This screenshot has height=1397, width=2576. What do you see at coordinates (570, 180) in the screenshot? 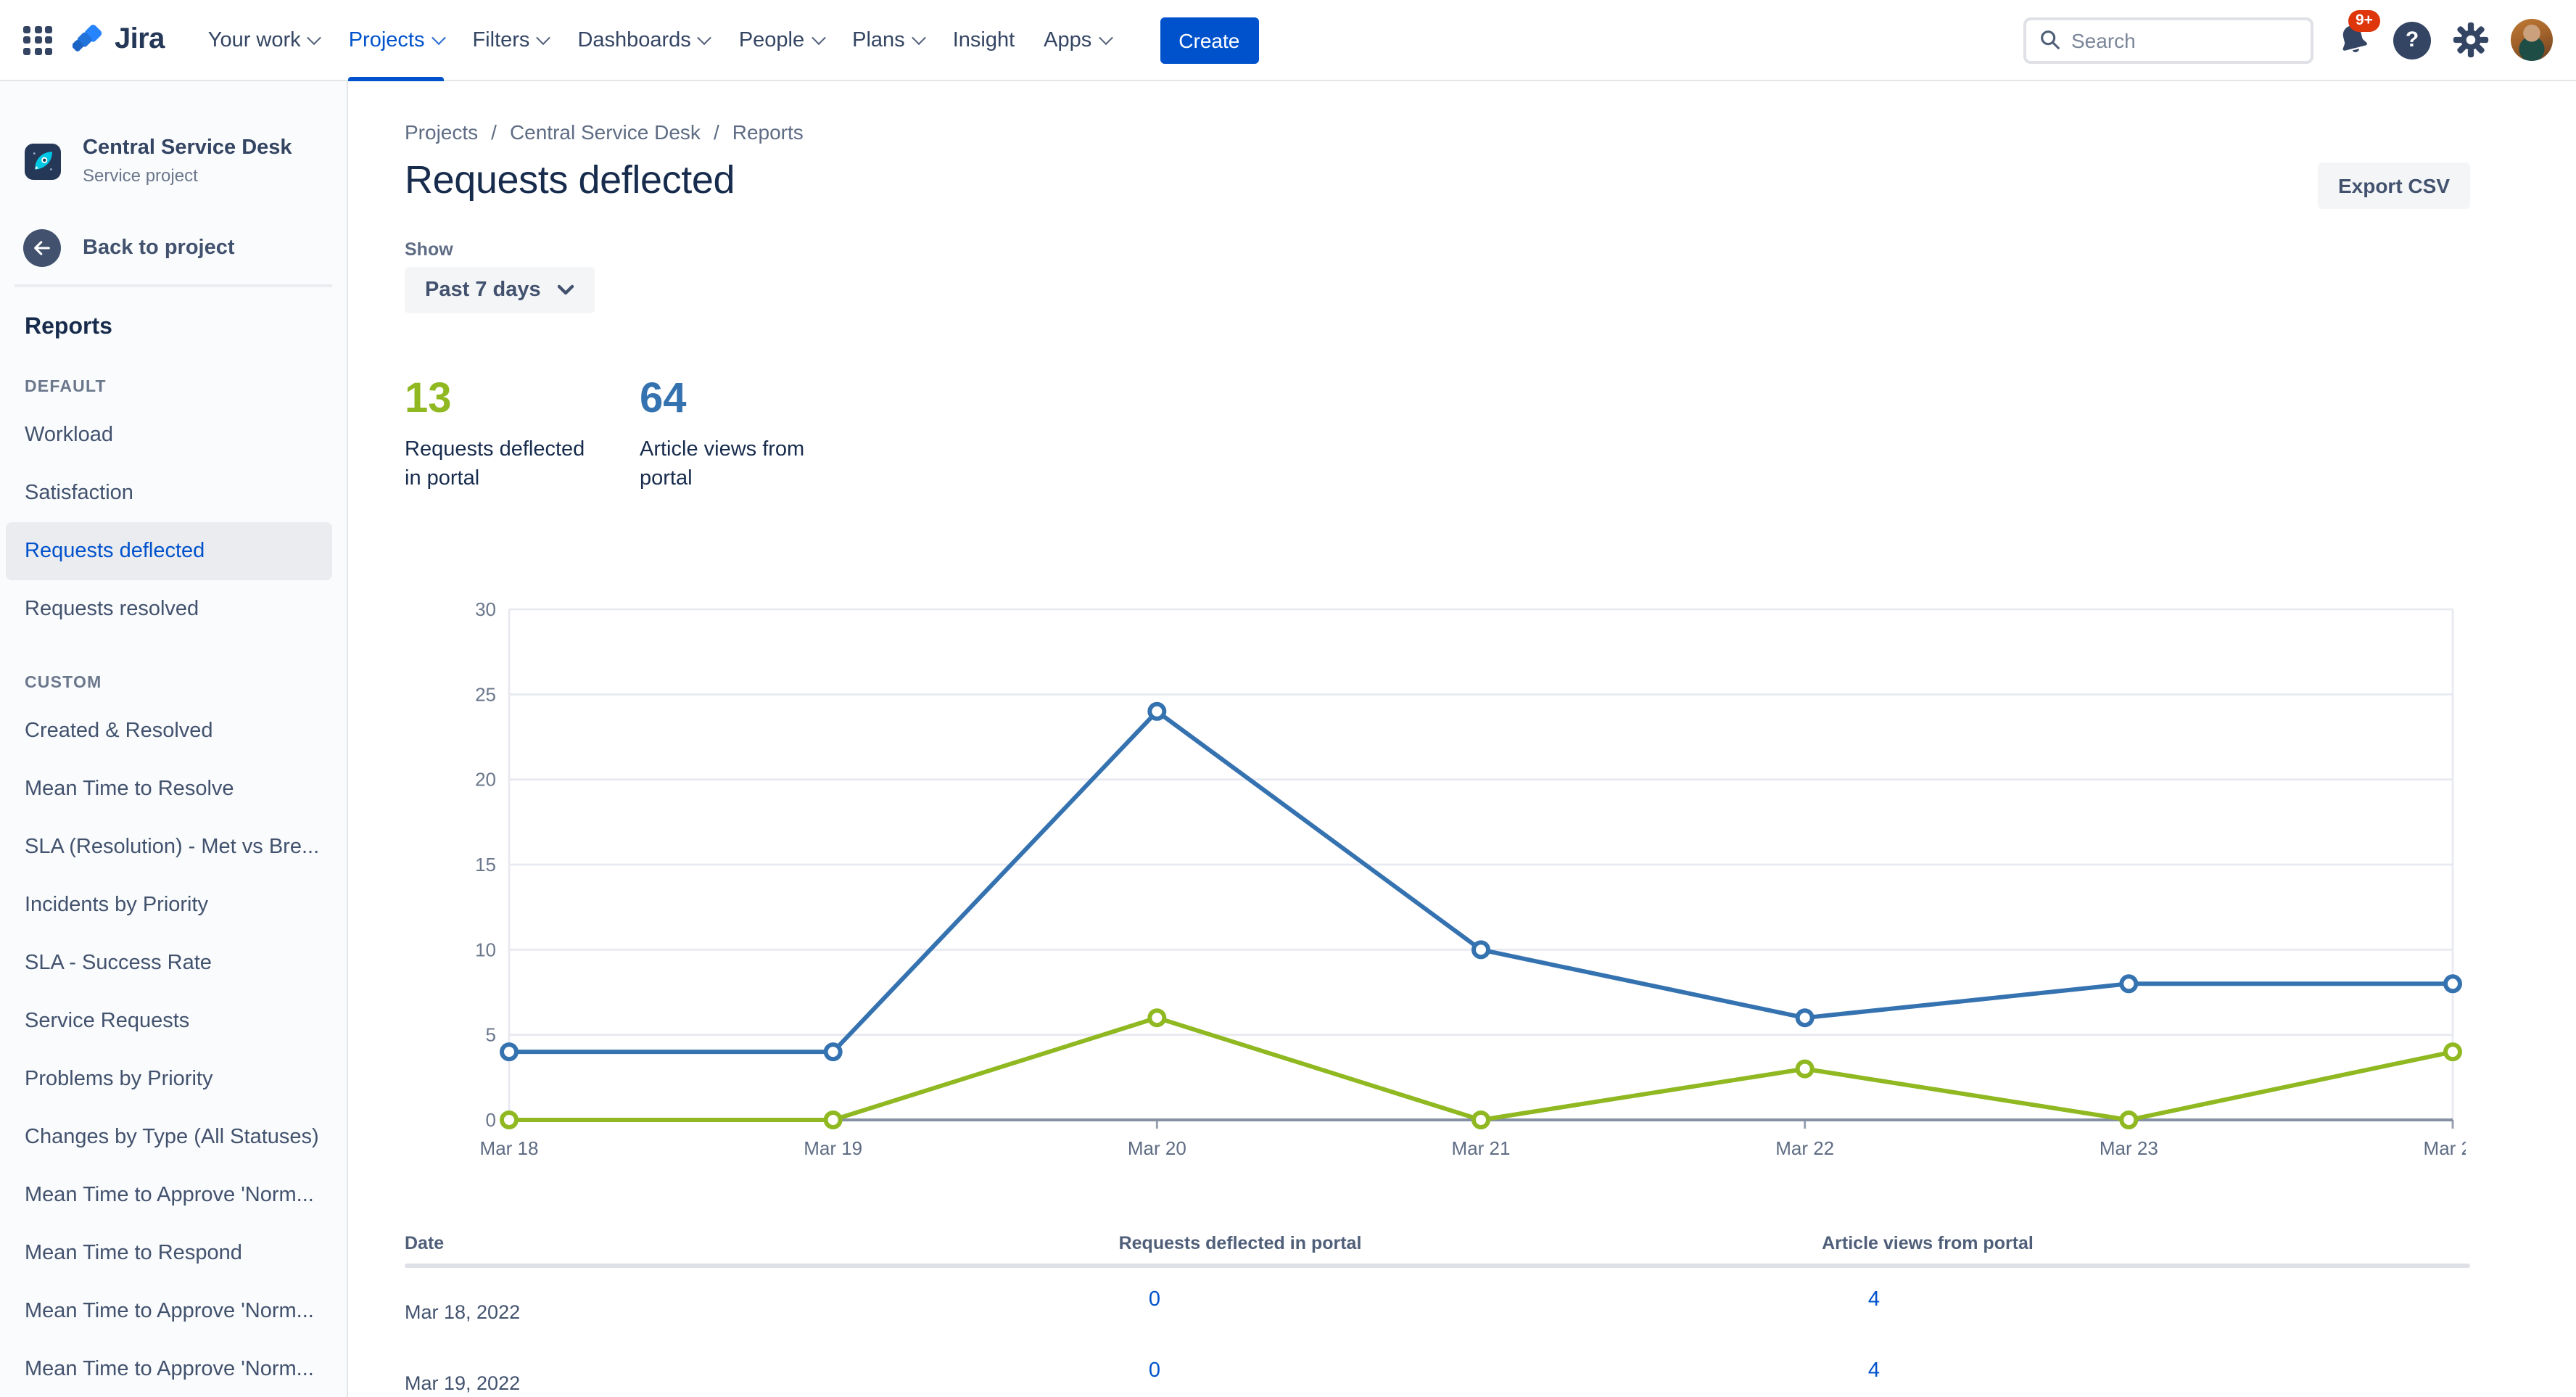
I see `page-title: Requests deflected` at bounding box center [570, 180].